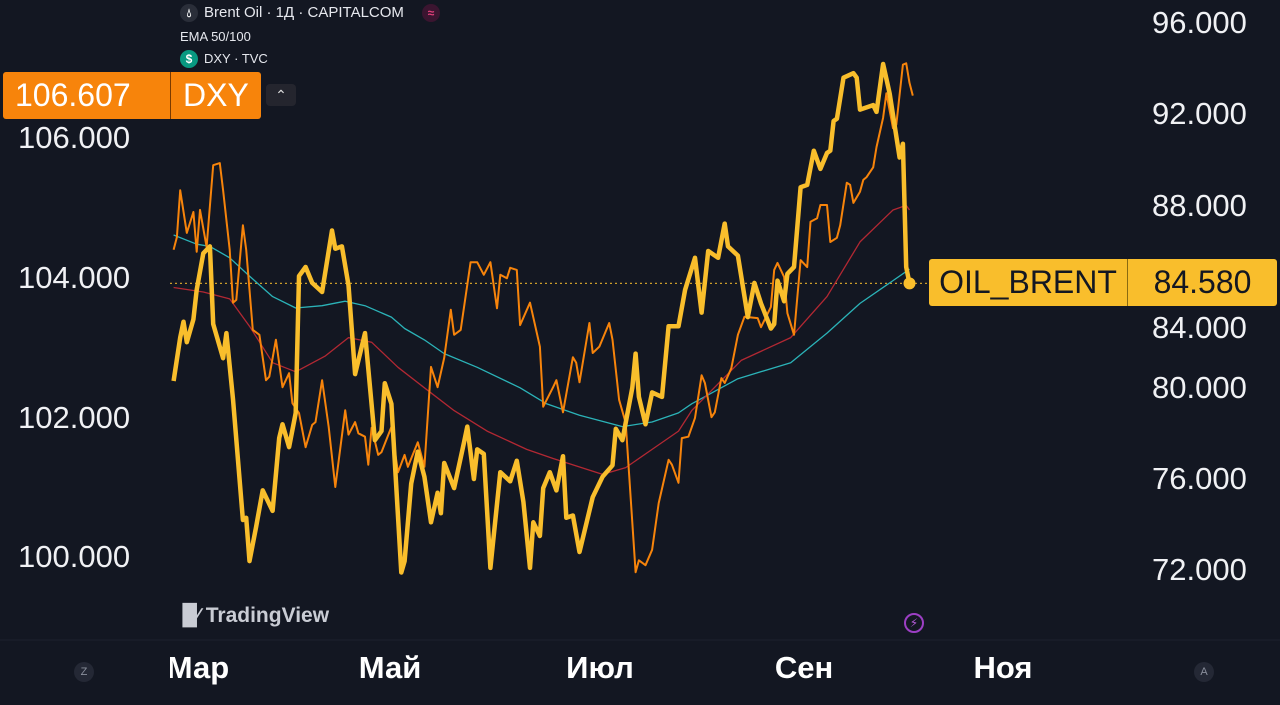 The width and height of the screenshot is (1280, 705). I want to click on chevron-up-icon: ⌃, so click(281, 94).